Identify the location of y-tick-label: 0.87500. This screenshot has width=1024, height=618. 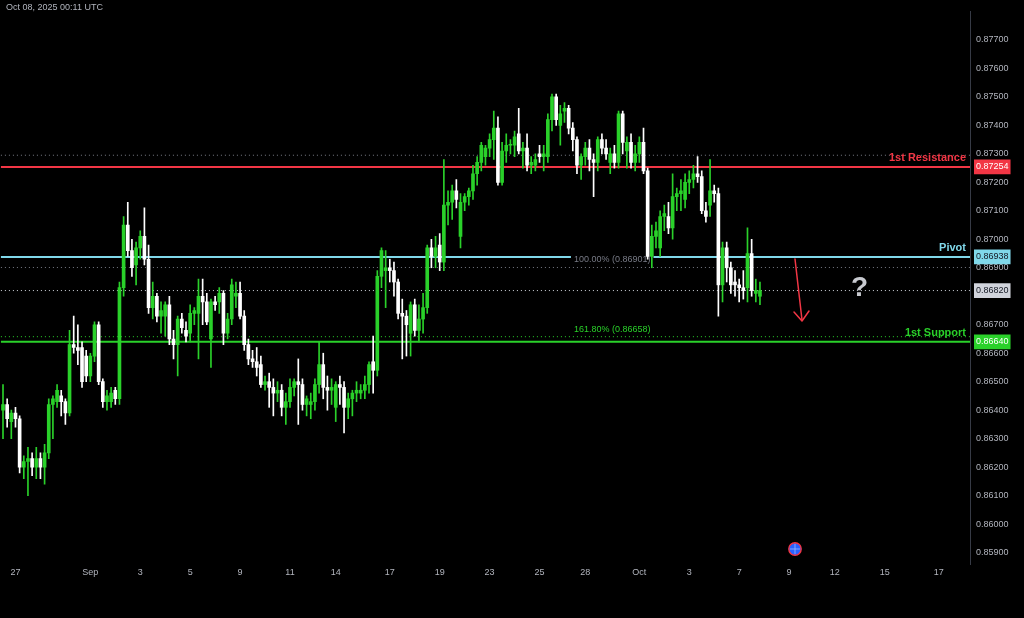
(992, 96).